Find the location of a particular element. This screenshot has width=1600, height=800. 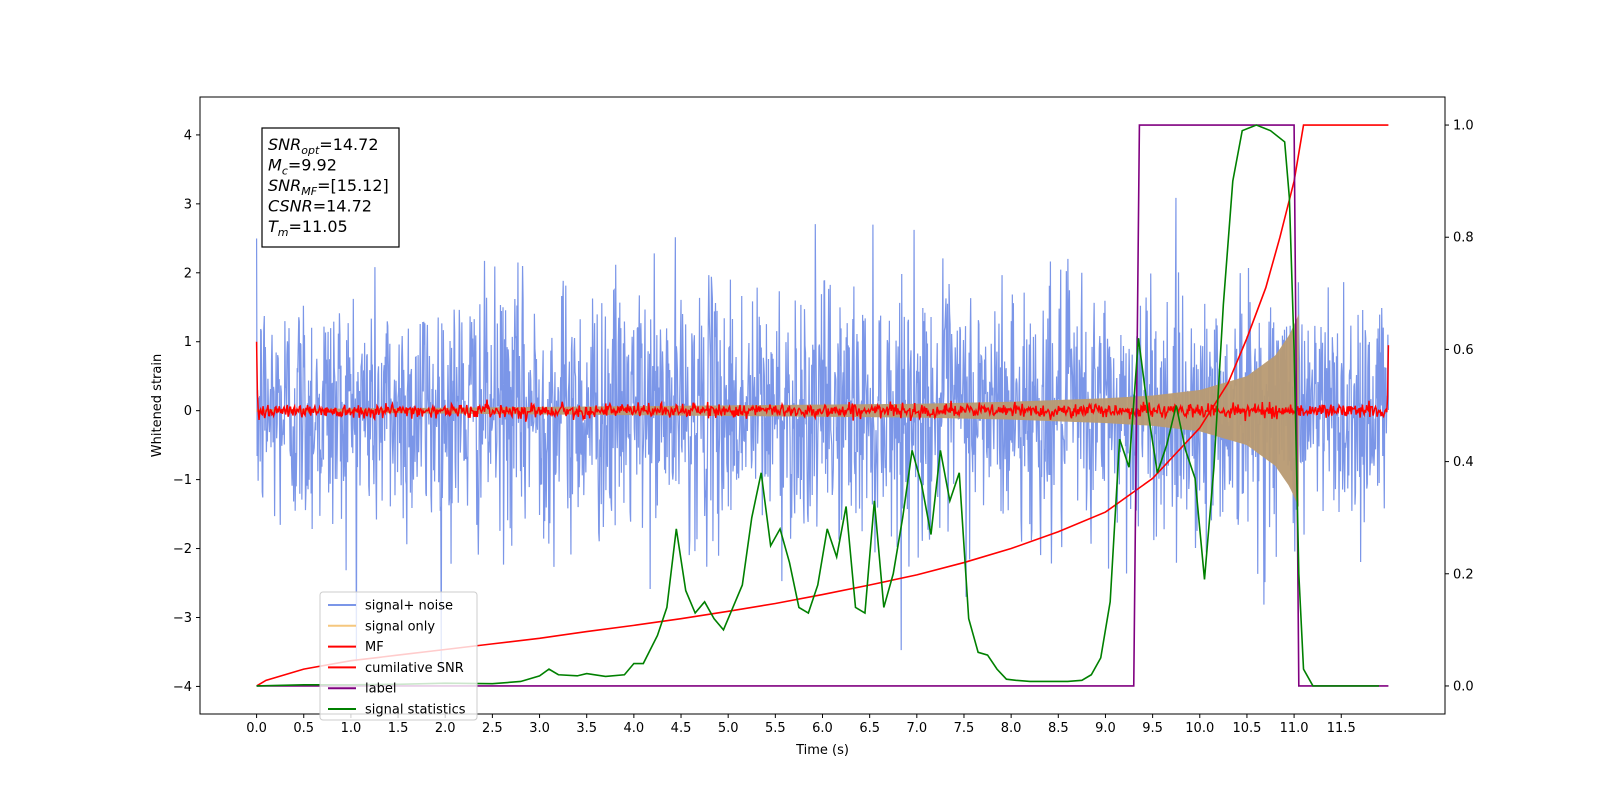

legend-item: MF is located at coordinates (356, 647).